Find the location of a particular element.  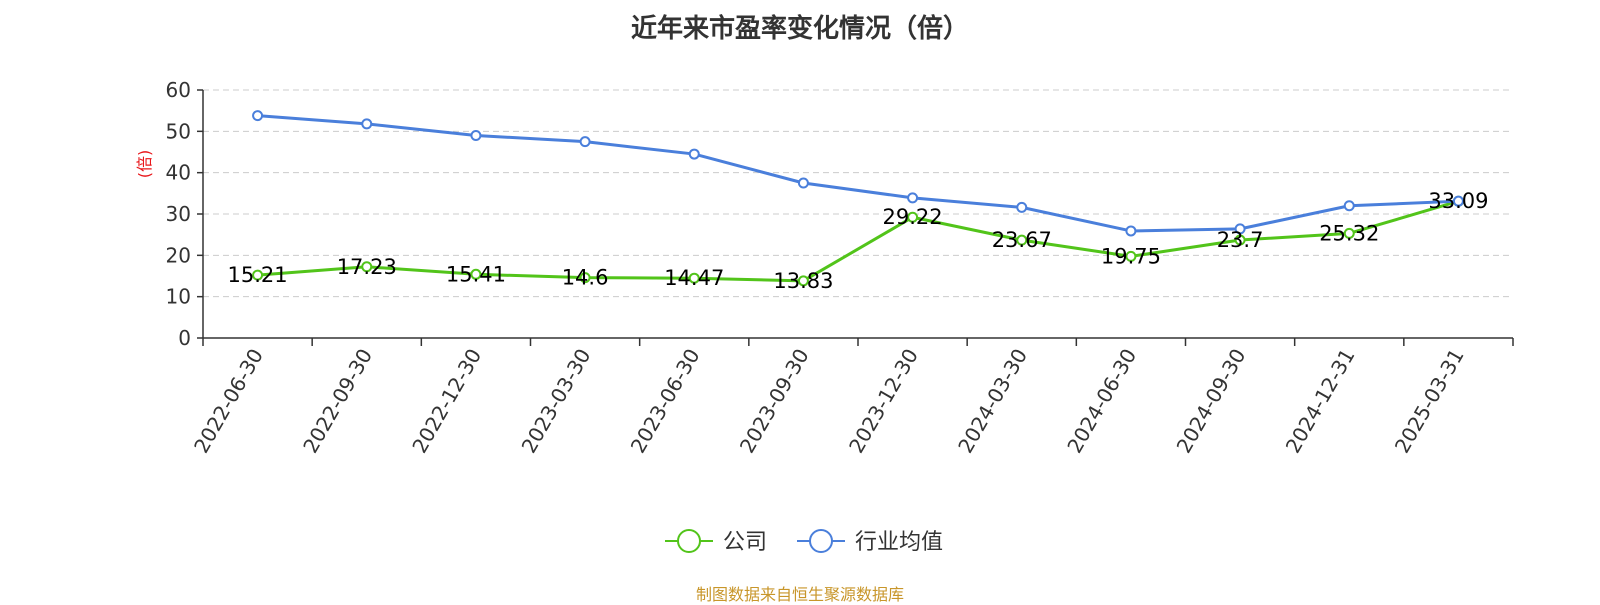

data-label: 33.09 is located at coordinates (1458, 201).